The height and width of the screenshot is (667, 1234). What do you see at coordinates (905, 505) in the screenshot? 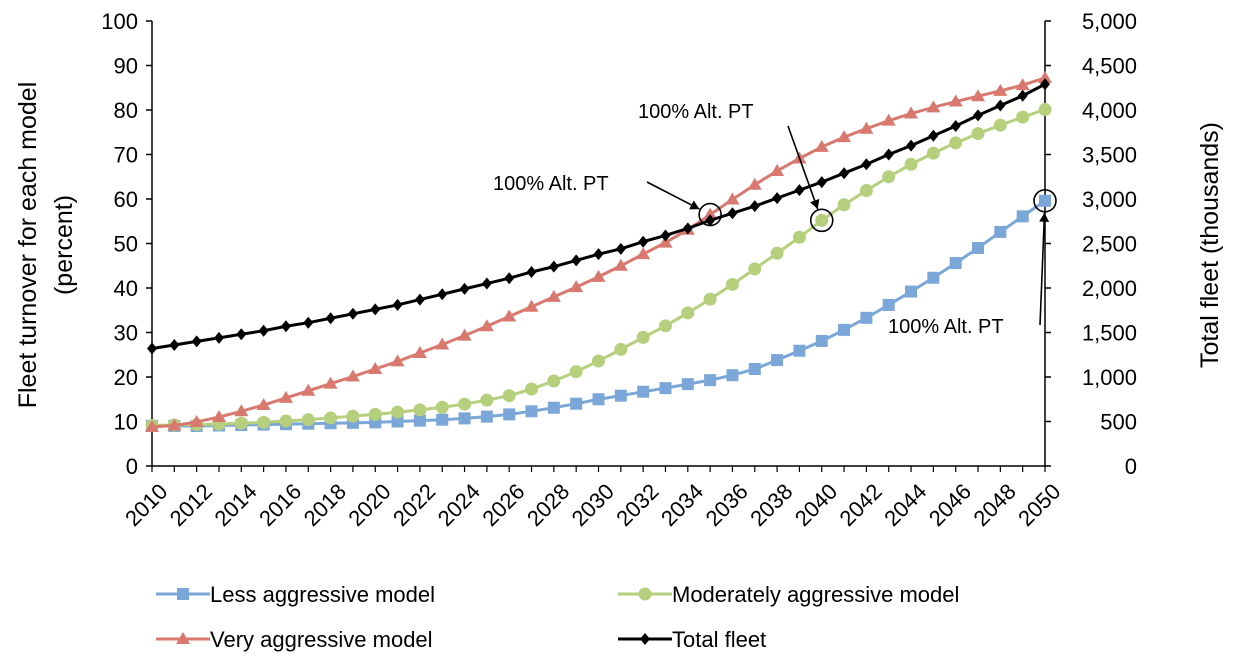
I see `x-tick-label: 2044` at bounding box center [905, 505].